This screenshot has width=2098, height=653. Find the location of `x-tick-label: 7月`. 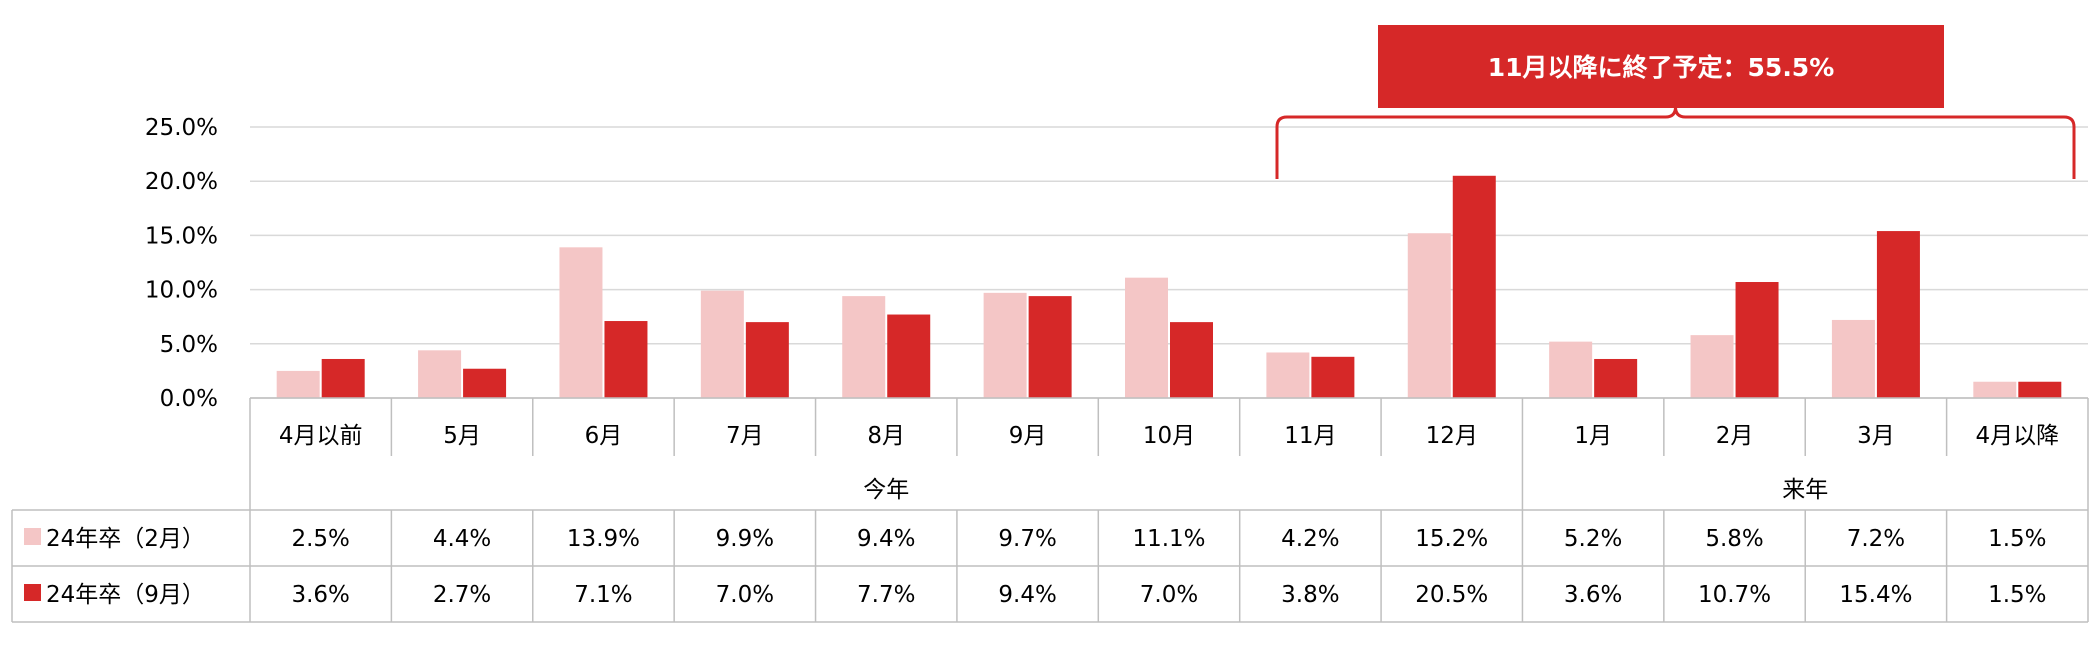

x-tick-label: 7月 is located at coordinates (745, 436).